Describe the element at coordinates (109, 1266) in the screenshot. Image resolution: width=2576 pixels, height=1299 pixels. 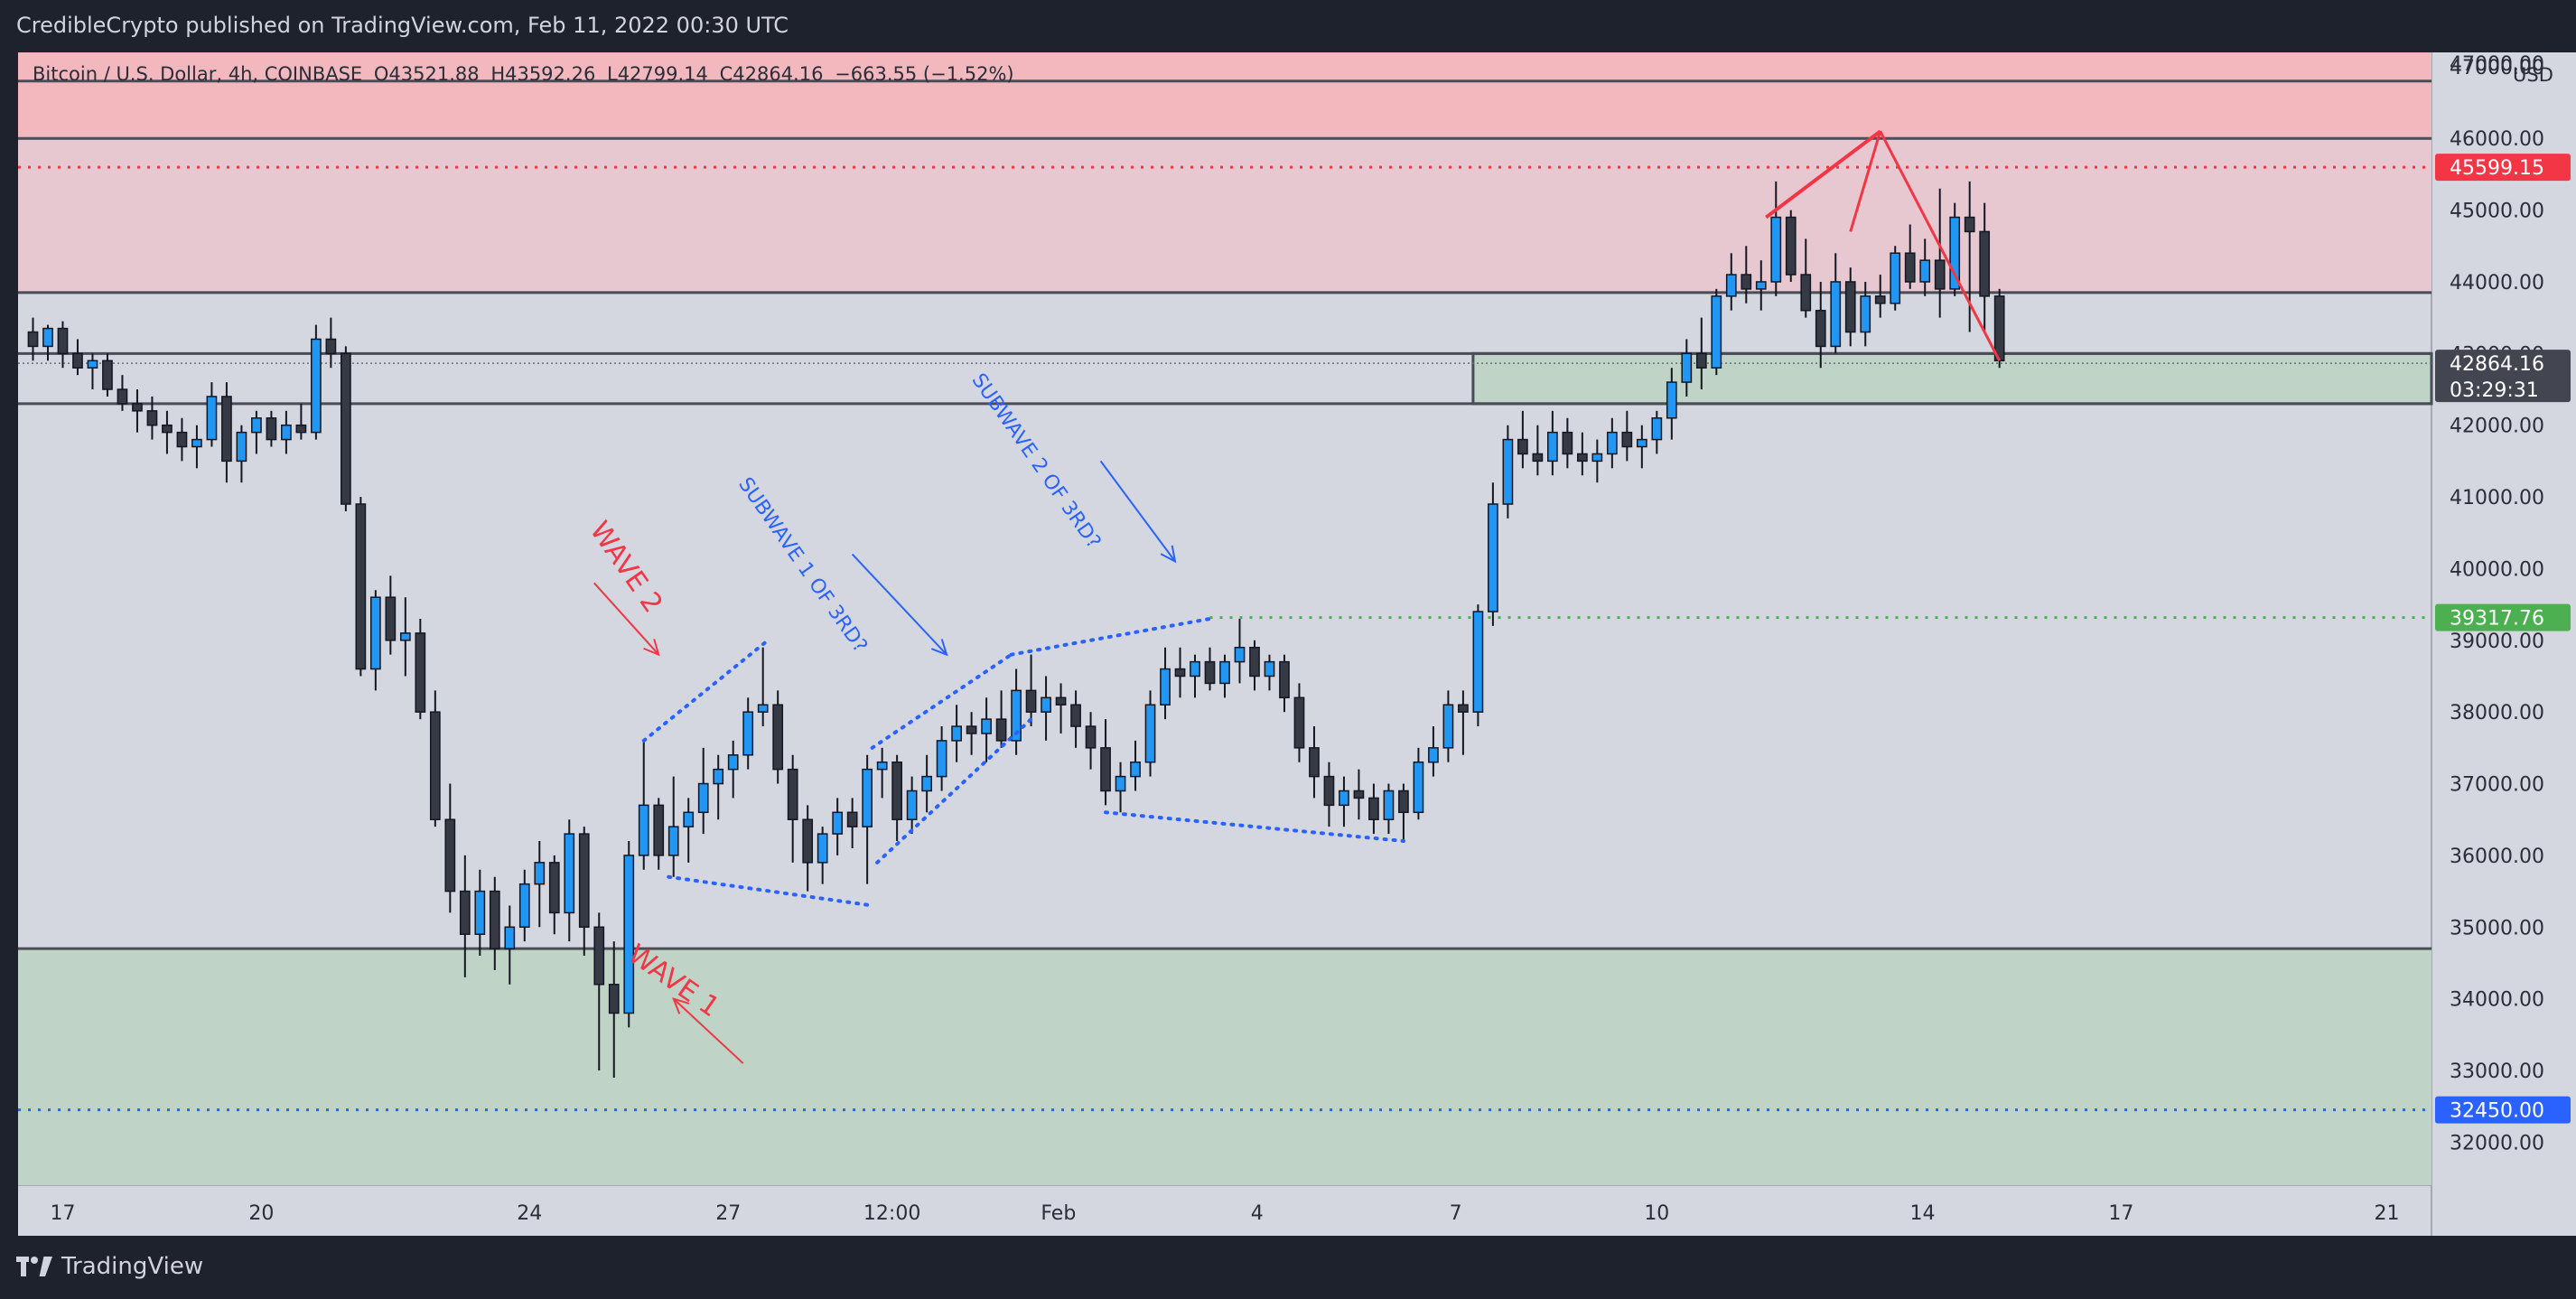
I see `tradingview-logo: TradingView` at that location.